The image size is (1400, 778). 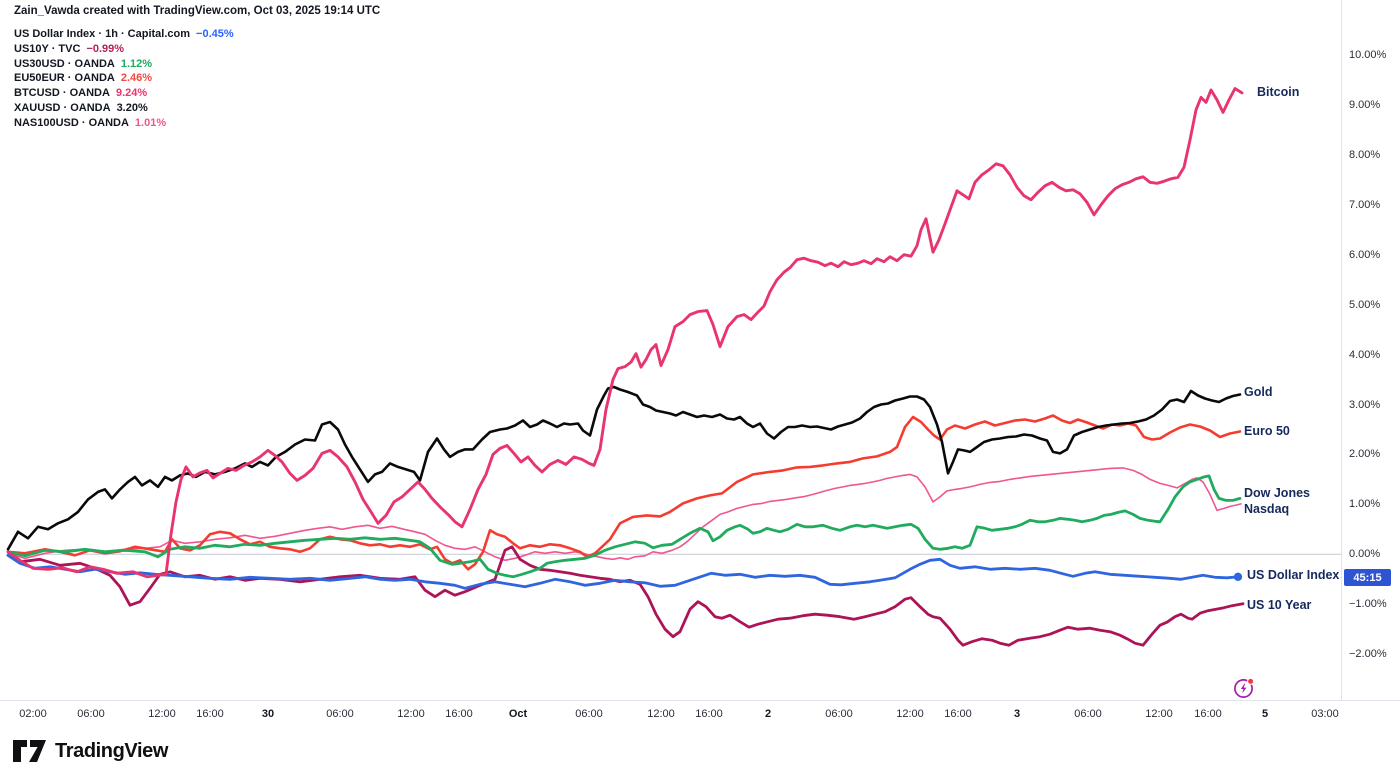 I want to click on series-label-us-10-year: US 10 Year, so click(x=1279, y=605).